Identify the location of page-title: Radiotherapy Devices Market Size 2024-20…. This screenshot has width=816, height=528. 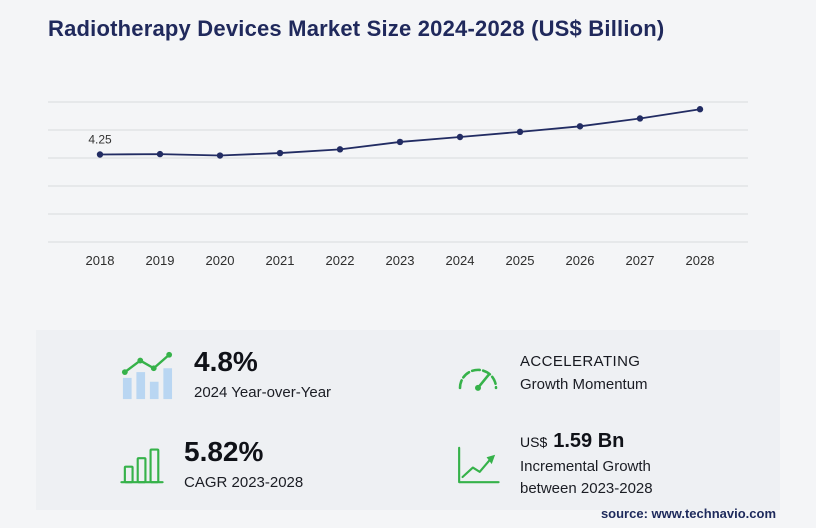
(356, 28).